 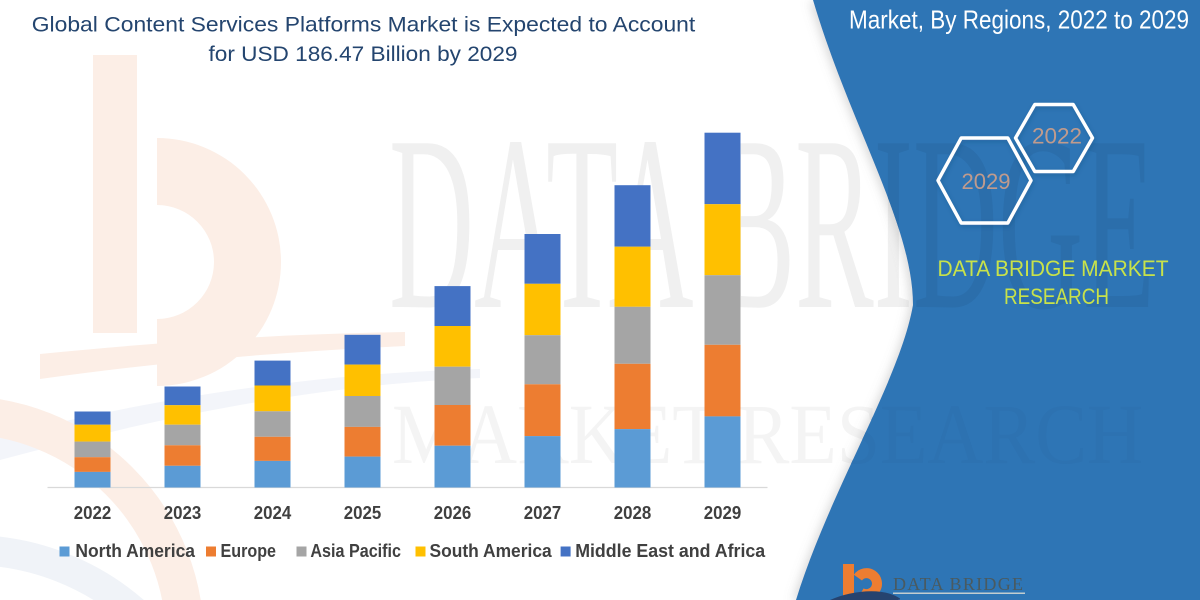 What do you see at coordinates (670, 550) in the screenshot?
I see `svg-text: Middle East and Africa` at bounding box center [670, 550].